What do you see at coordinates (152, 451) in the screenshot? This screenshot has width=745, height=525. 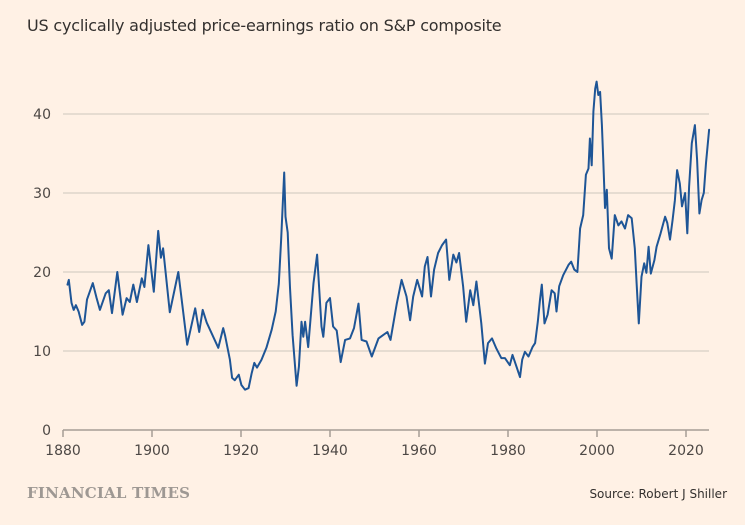 I see `x-tick-label: 1900` at bounding box center [152, 451].